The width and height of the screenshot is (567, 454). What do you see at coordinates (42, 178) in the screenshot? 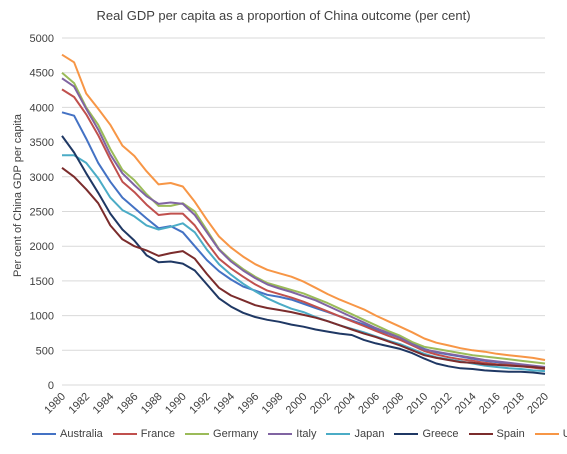
I see `y-tick-label: 3000` at bounding box center [42, 178].